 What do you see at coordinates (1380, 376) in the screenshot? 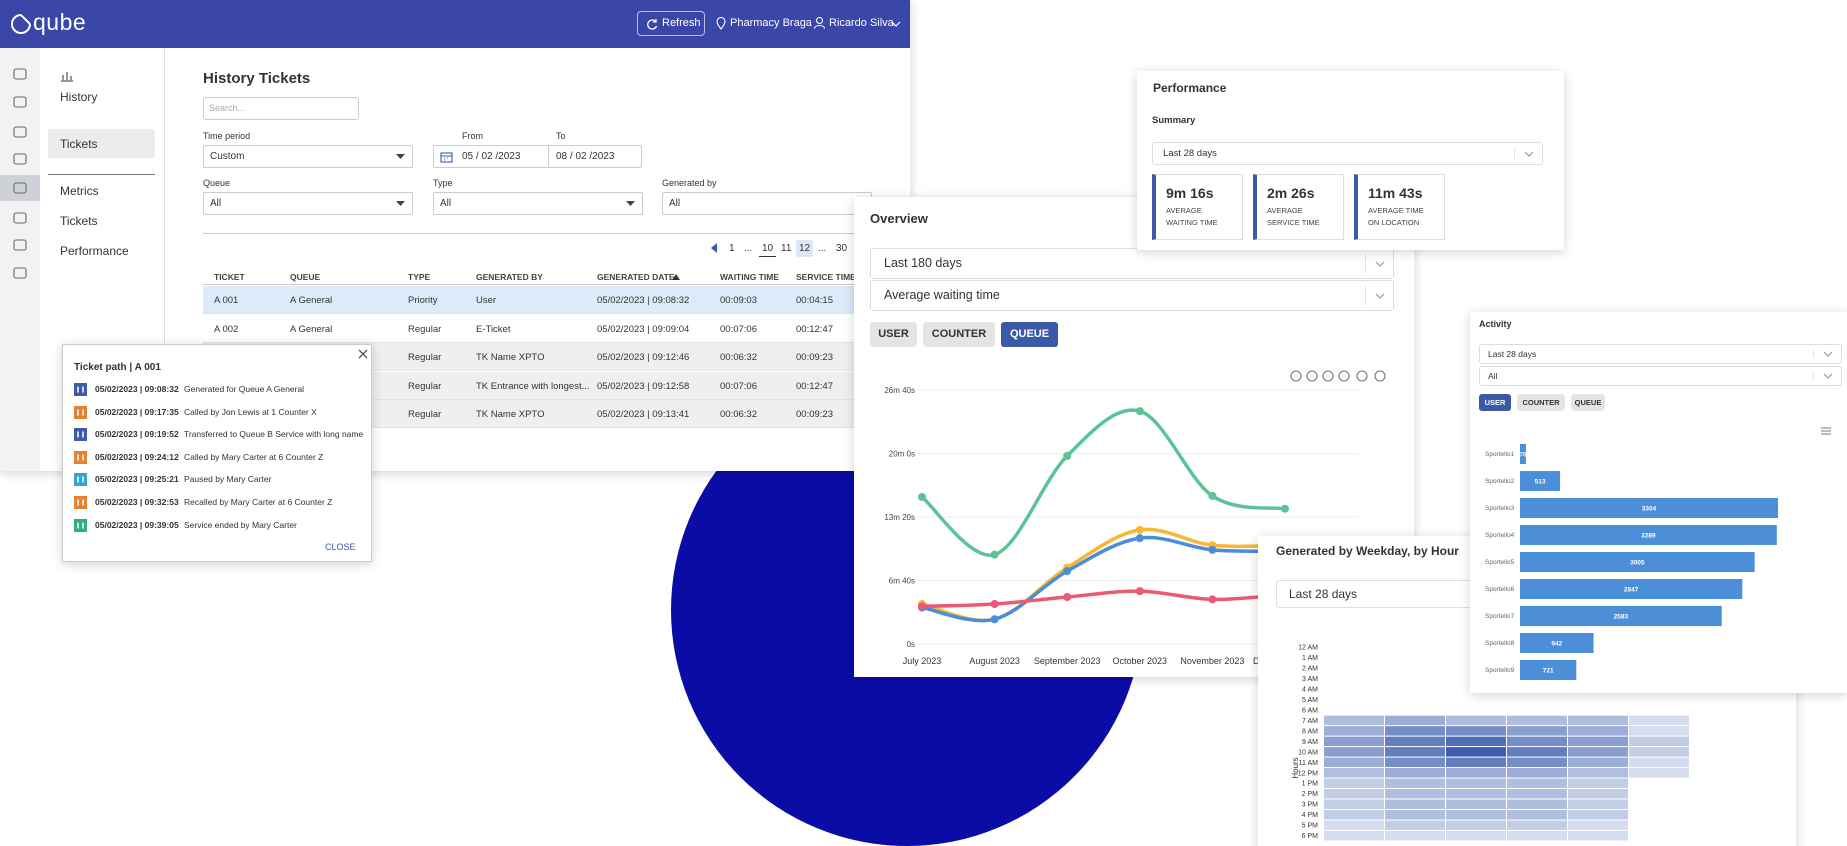
I see `toolbar-icon` at bounding box center [1380, 376].